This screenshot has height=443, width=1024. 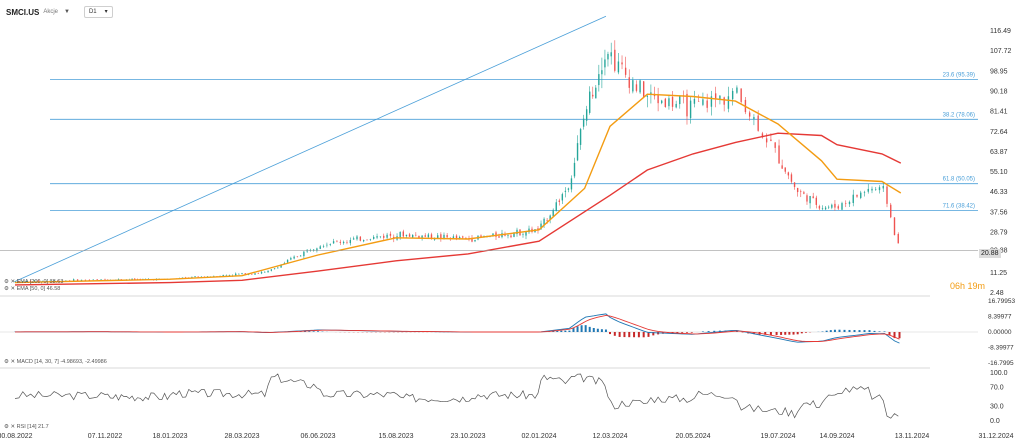 I want to click on date-tick-label: 12.03.2024, so click(x=609, y=436).